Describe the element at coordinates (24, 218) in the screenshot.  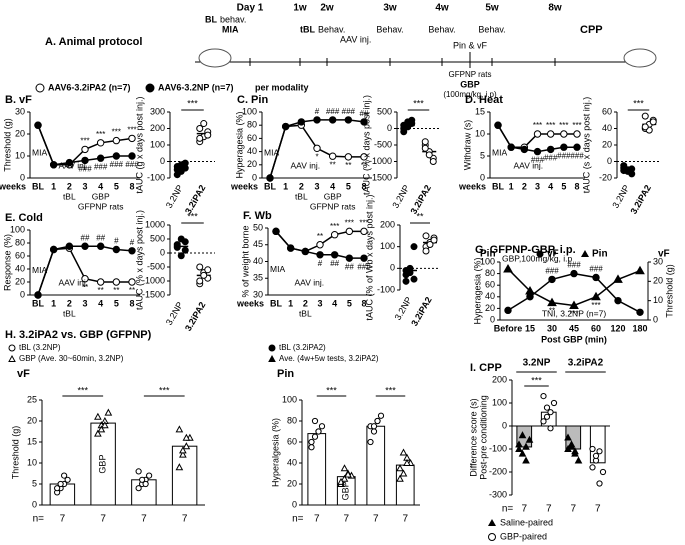
I see `panel-title: E. Cold` at that location.